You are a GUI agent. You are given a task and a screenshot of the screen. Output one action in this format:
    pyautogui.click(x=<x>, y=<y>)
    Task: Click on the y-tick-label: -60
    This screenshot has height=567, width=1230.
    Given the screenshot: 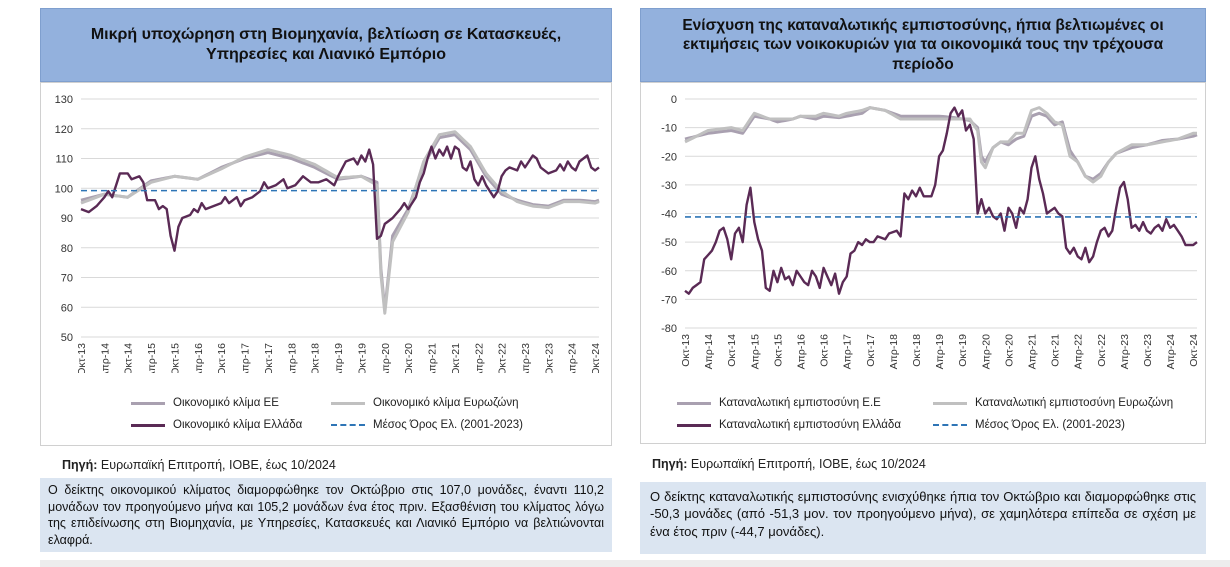 What is the action you would take?
    pyautogui.click(x=669, y=272)
    